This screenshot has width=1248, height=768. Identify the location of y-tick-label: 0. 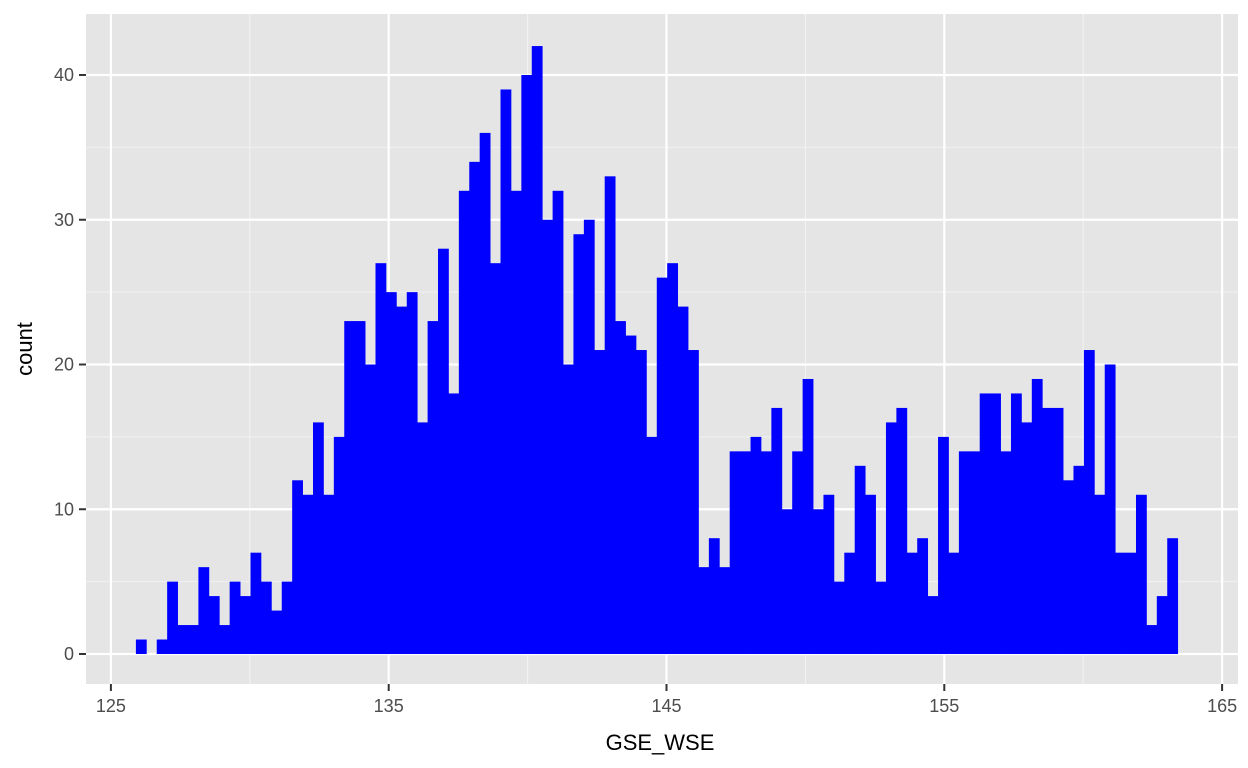
(69, 654).